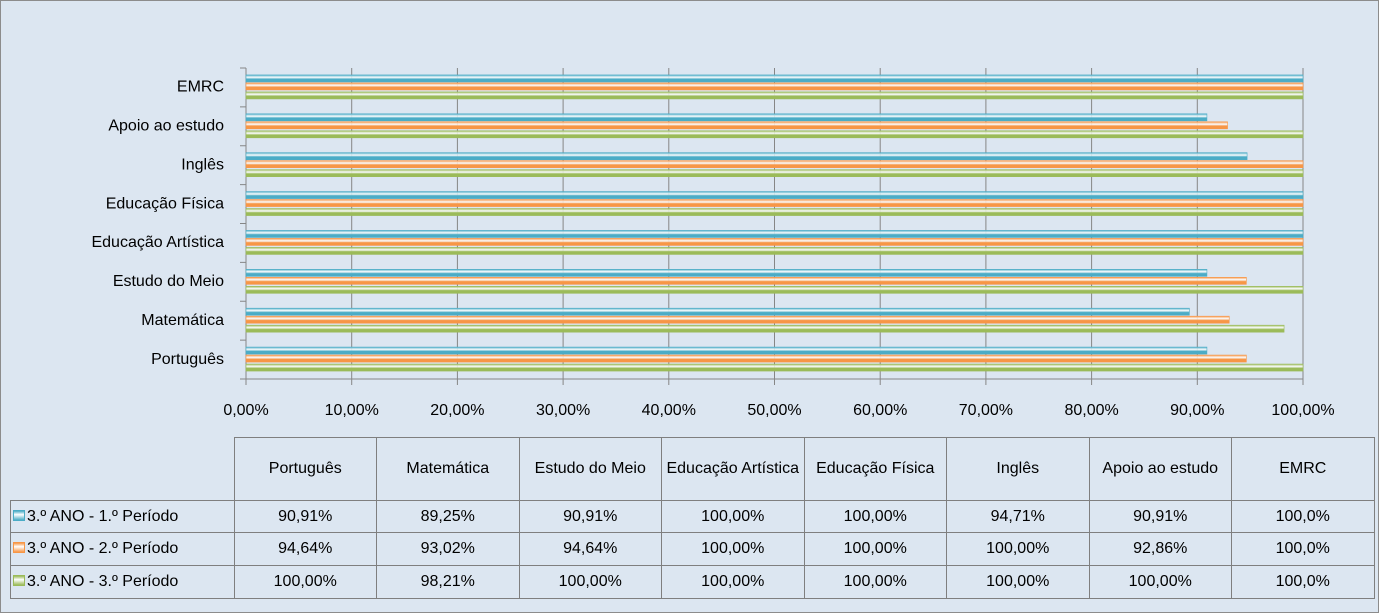 This screenshot has width=1379, height=613. Describe the element at coordinates (448, 469) in the screenshot. I see `table-header: Matemática` at that location.